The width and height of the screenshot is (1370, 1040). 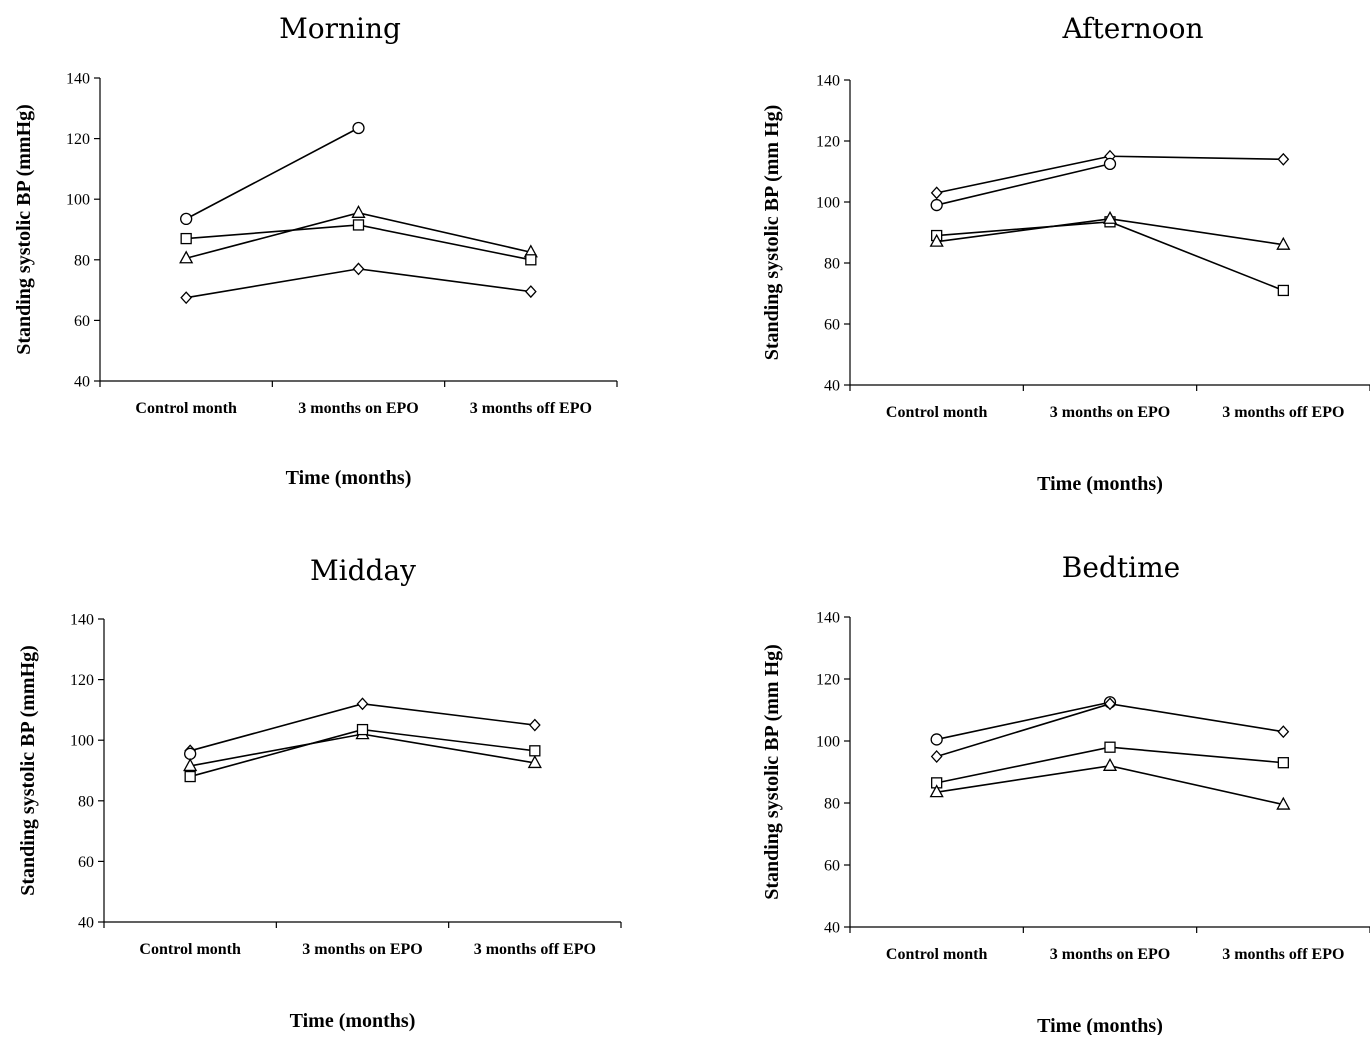 I want to click on chart-title: Afternoon, so click(x=1132, y=28).